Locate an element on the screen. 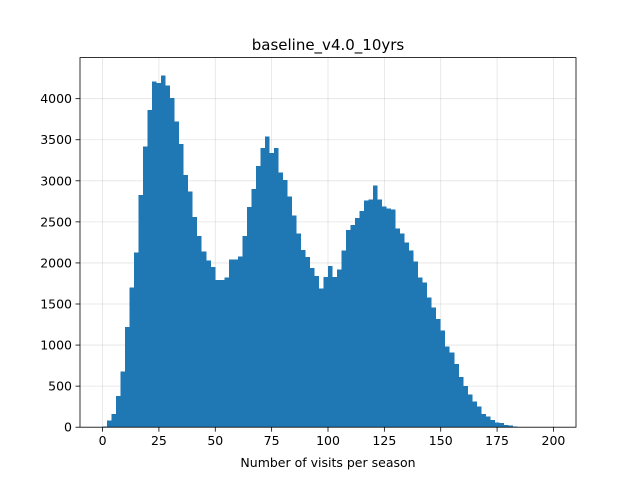 This screenshot has height=480, width=640. x-axis-label: Number of visits per season is located at coordinates (327, 462).